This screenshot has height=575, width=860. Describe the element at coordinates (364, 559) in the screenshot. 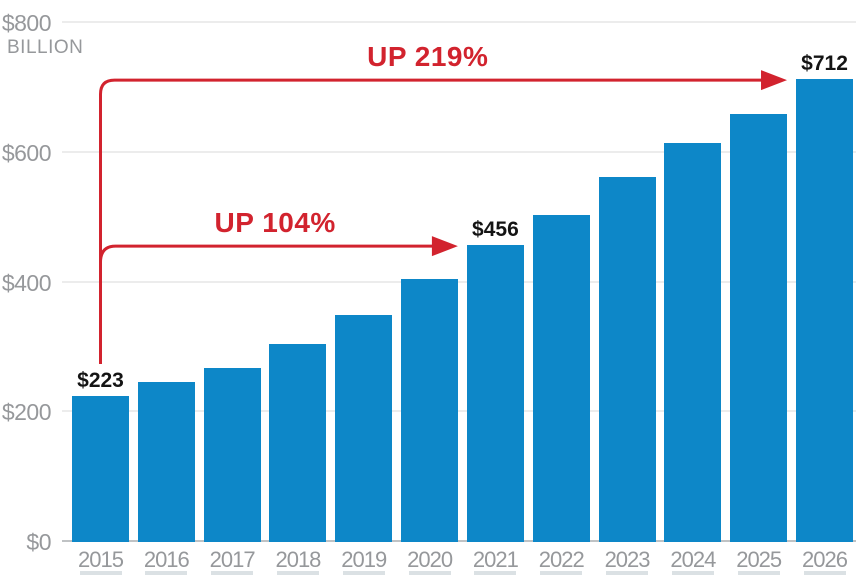

I see `x-axis-label-2019: 2019` at that location.